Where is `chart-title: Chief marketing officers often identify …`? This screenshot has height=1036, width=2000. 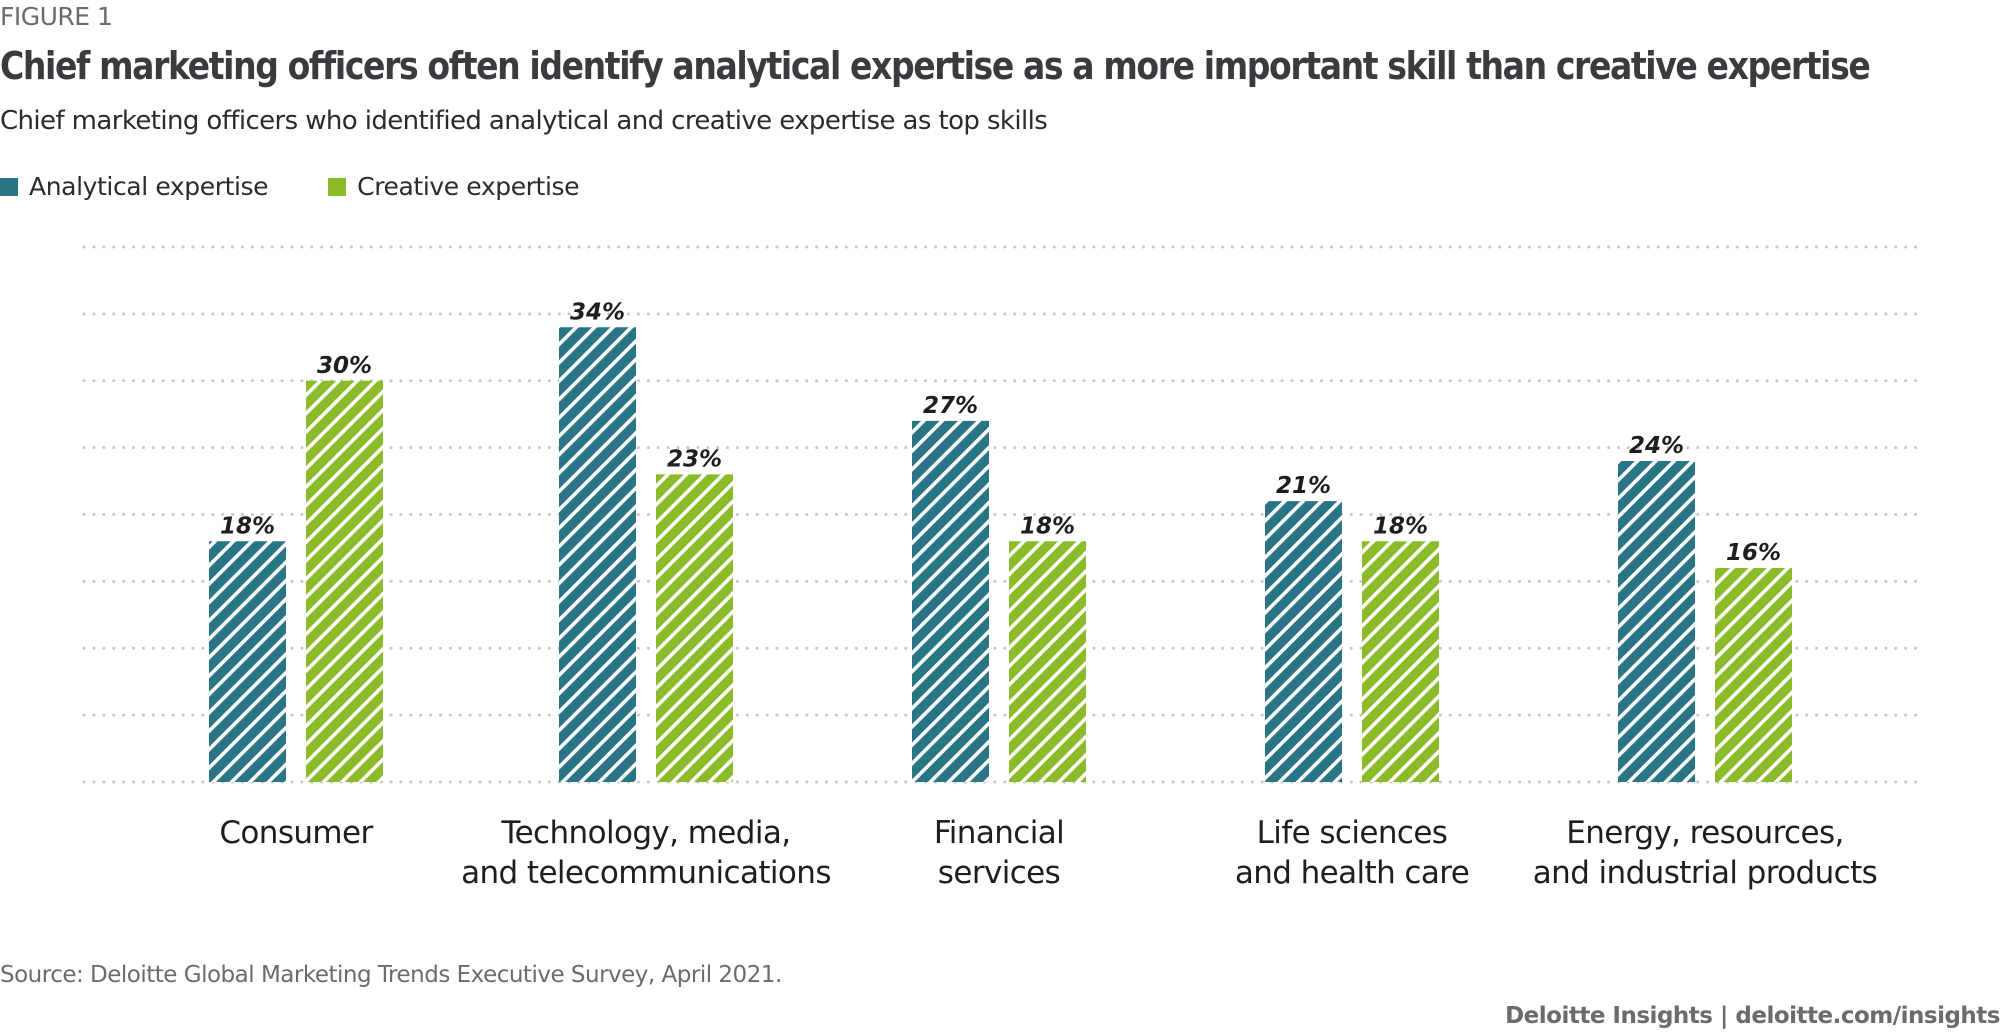 chart-title: Chief marketing officers often identify … is located at coordinates (935, 66).